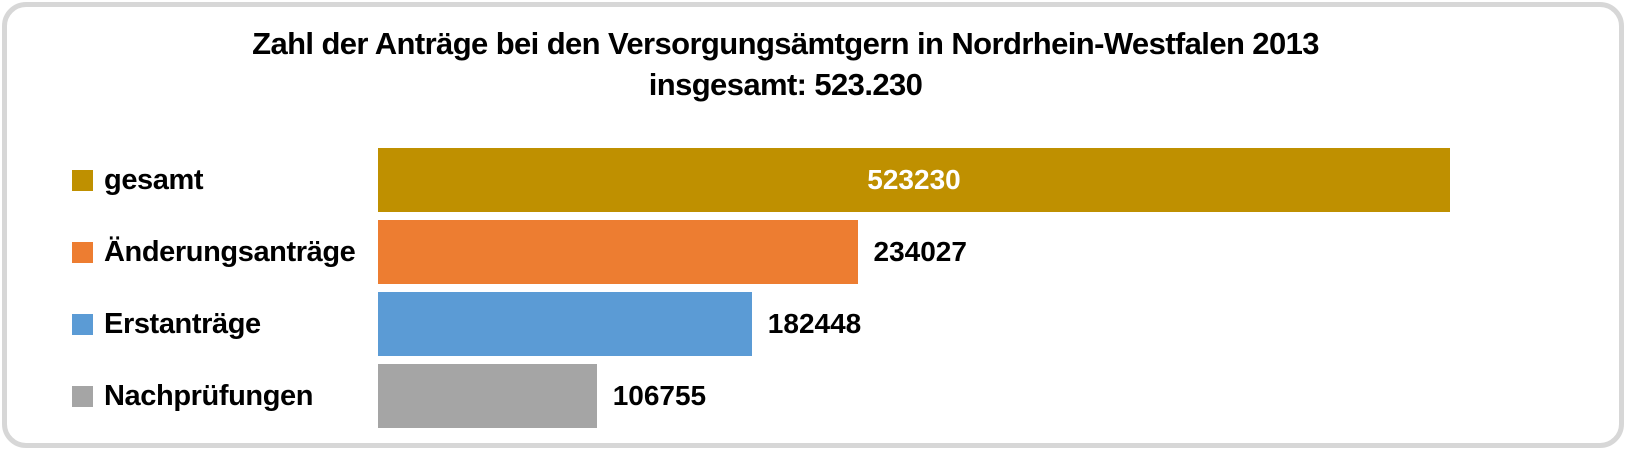  I want to click on legend-marker-erstantraege-icon, so click(82, 324).